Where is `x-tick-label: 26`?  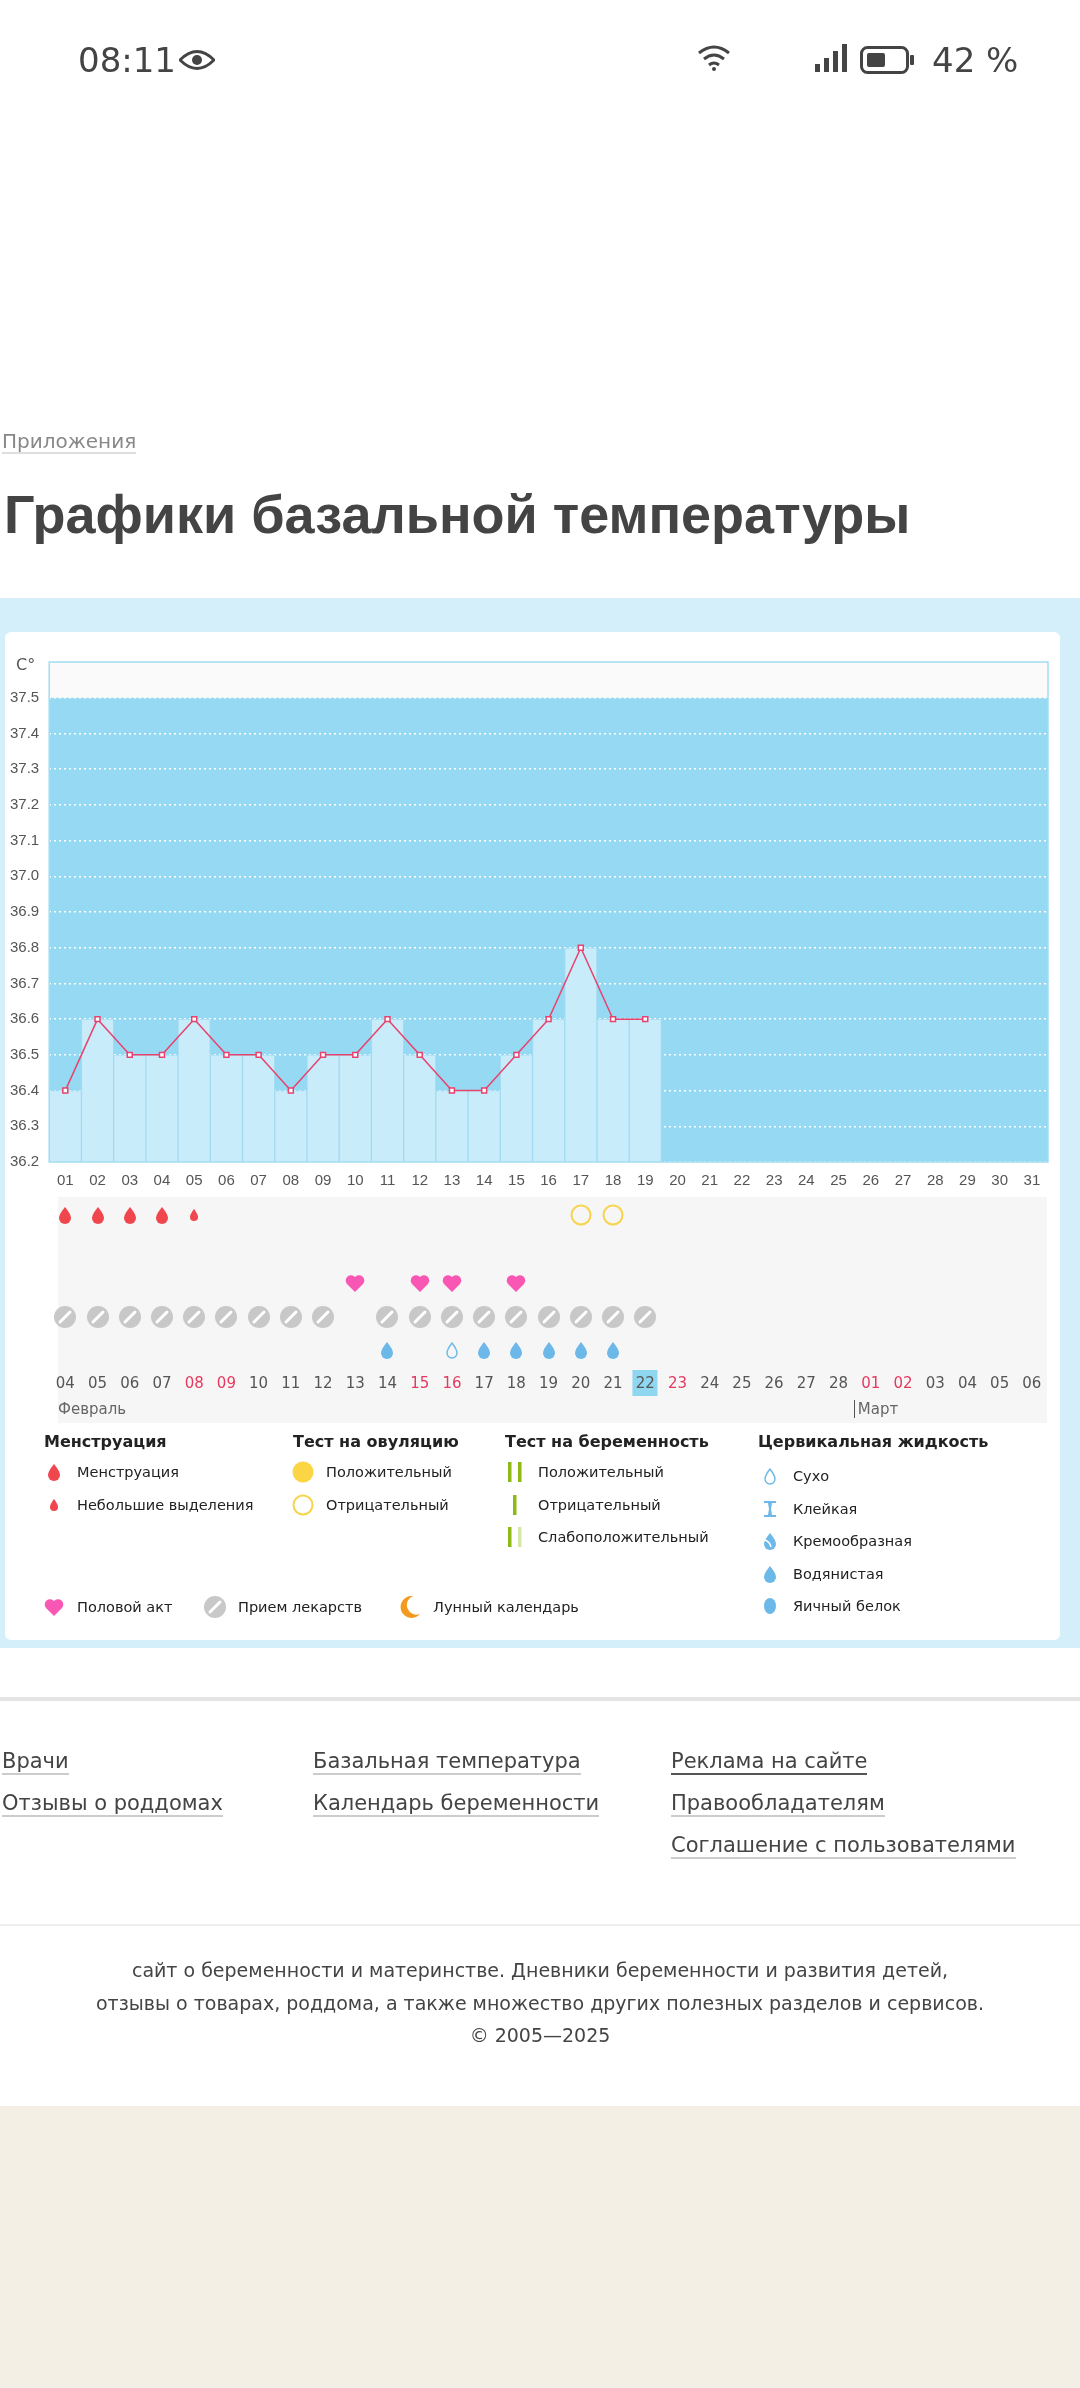 x-tick-label: 26 is located at coordinates (871, 1180).